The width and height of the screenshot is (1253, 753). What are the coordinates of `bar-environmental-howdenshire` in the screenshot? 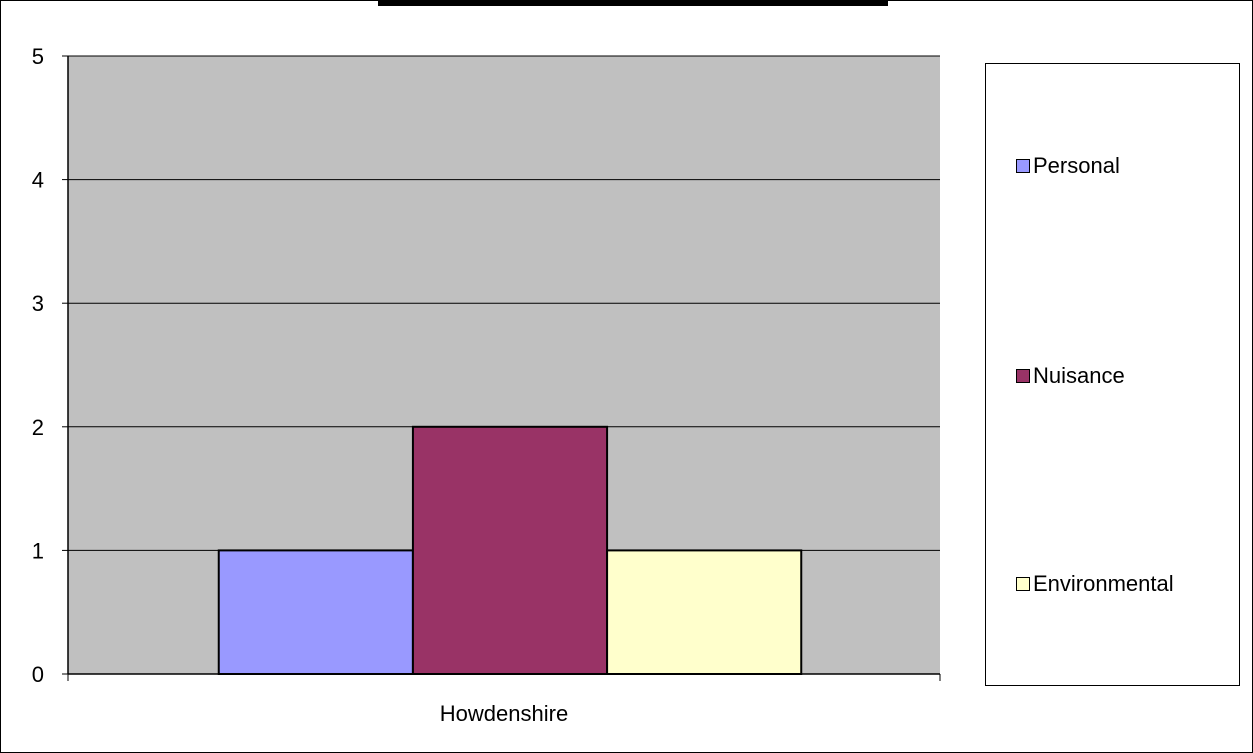 It's located at (704, 612).